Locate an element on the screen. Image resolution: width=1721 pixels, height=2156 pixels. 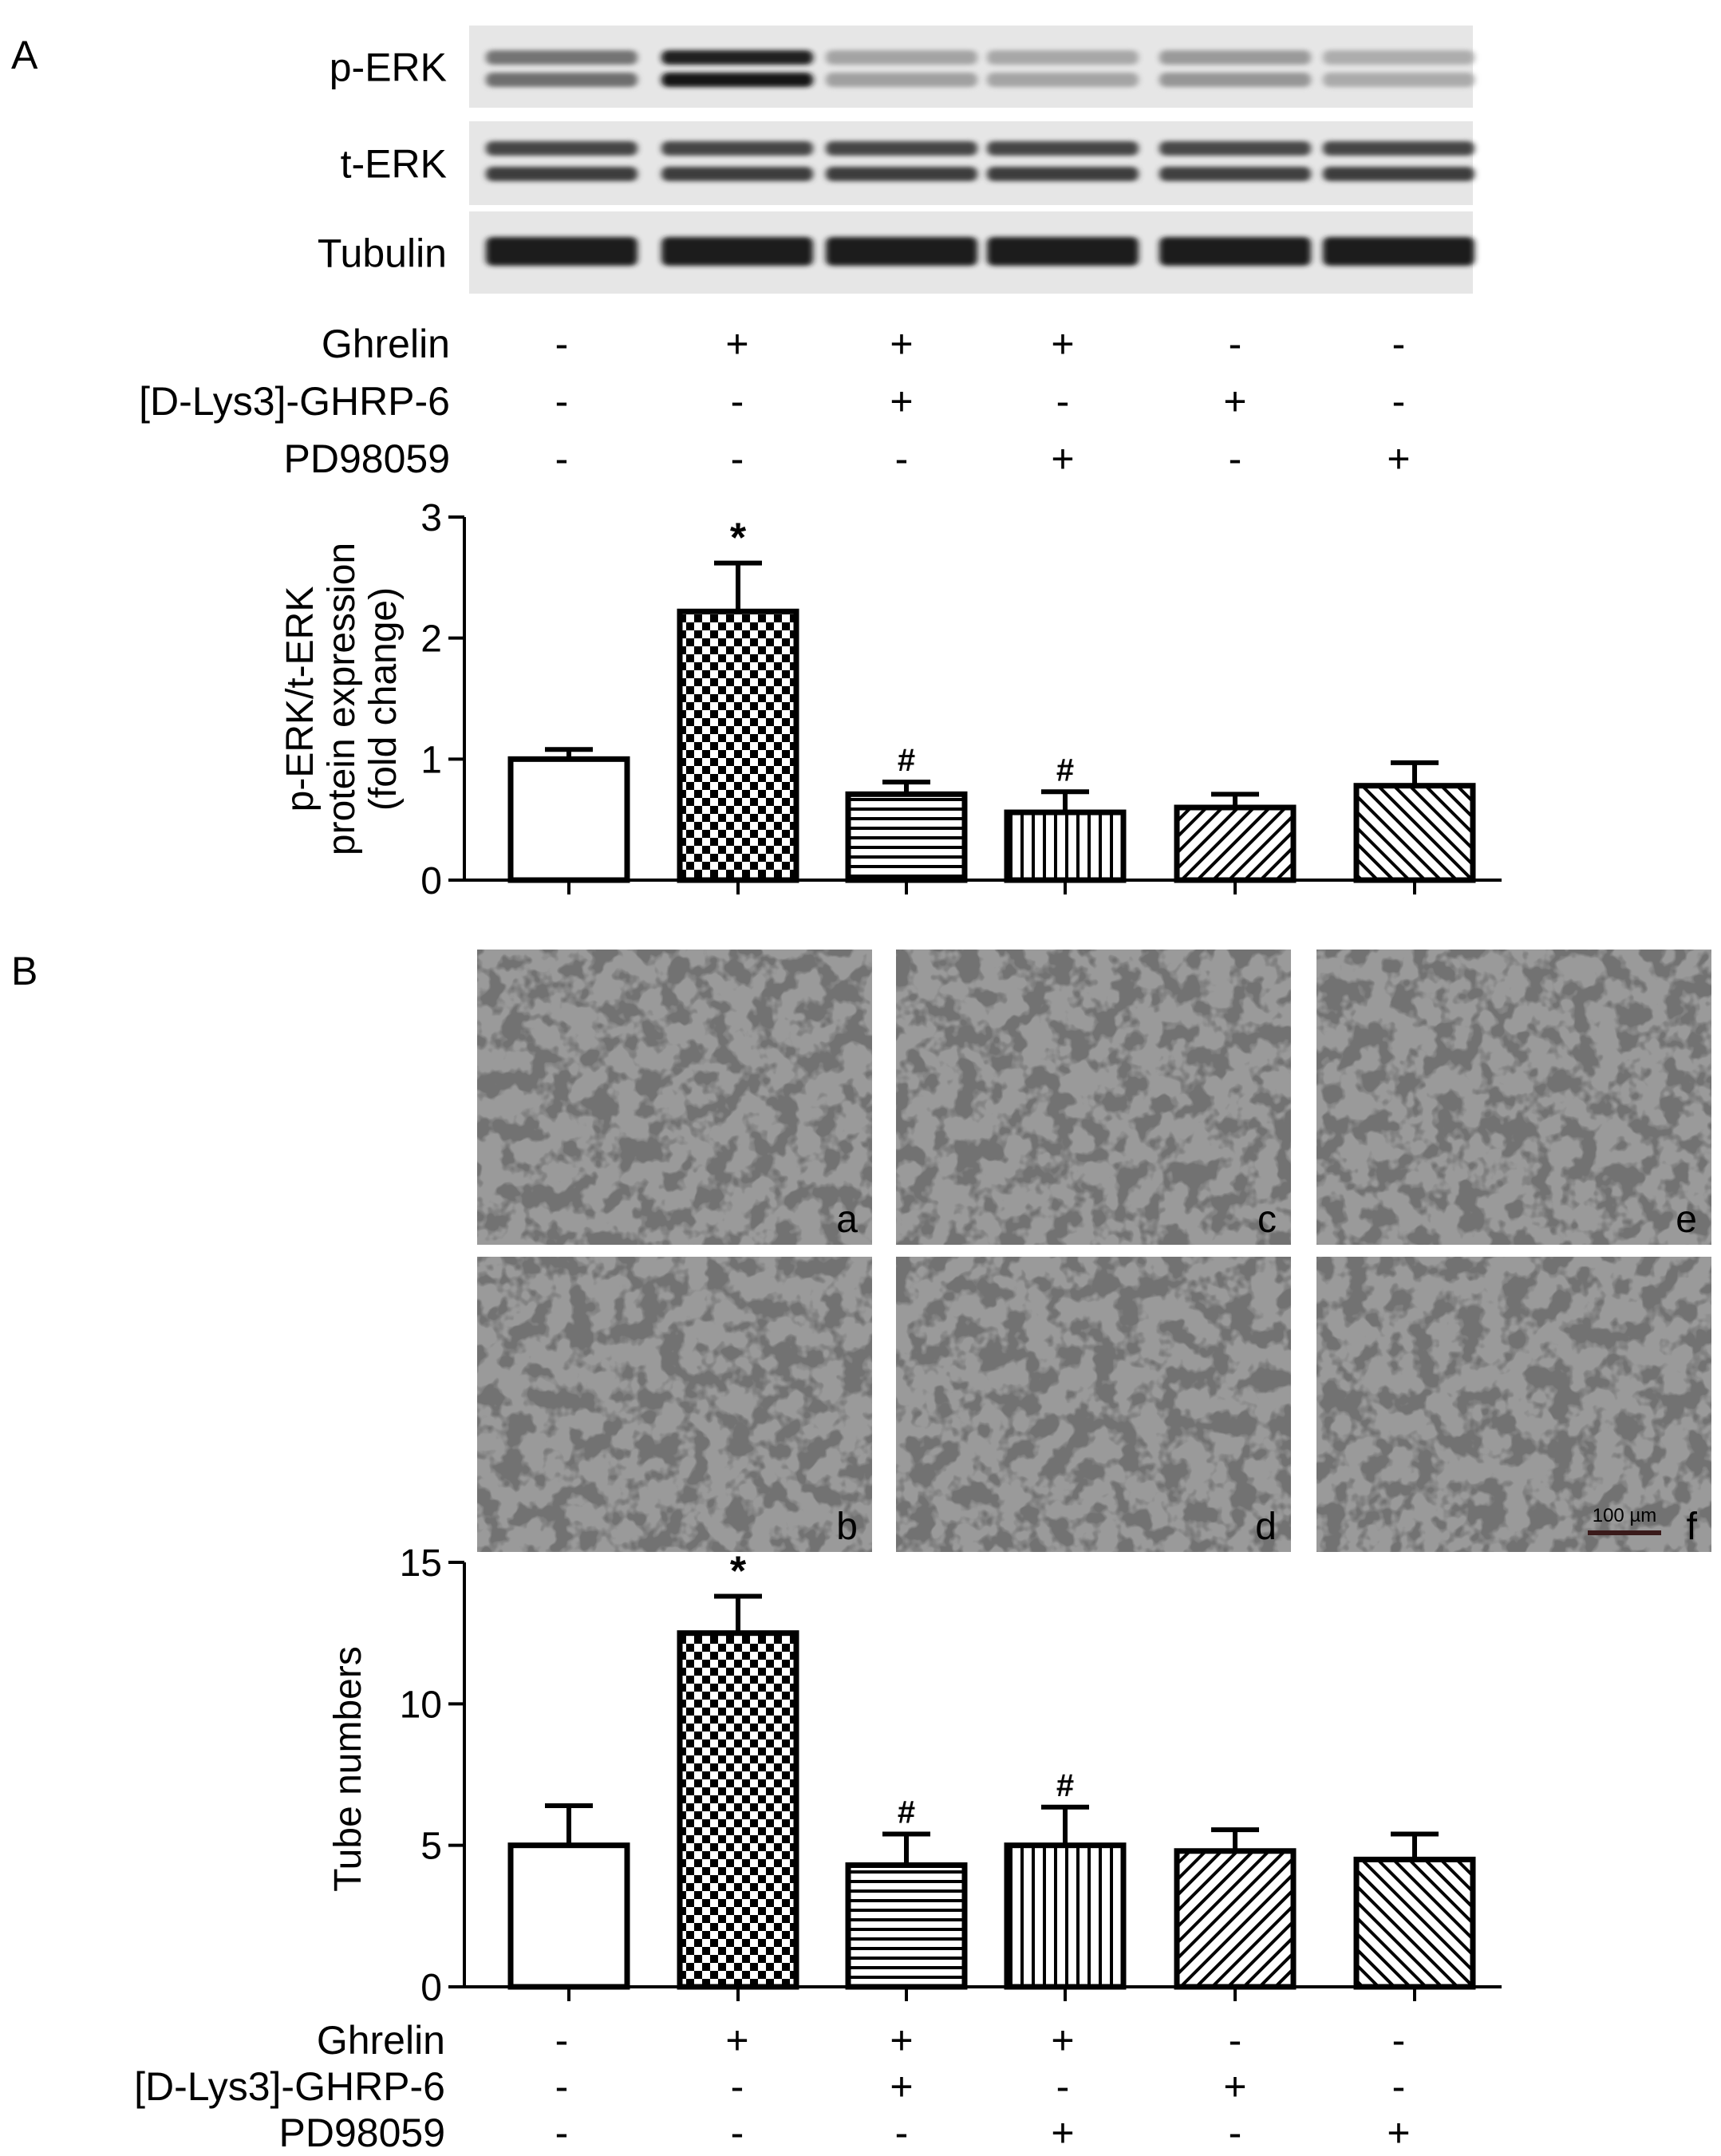
blot-row-label: p-ERK is located at coordinates (389, 67).